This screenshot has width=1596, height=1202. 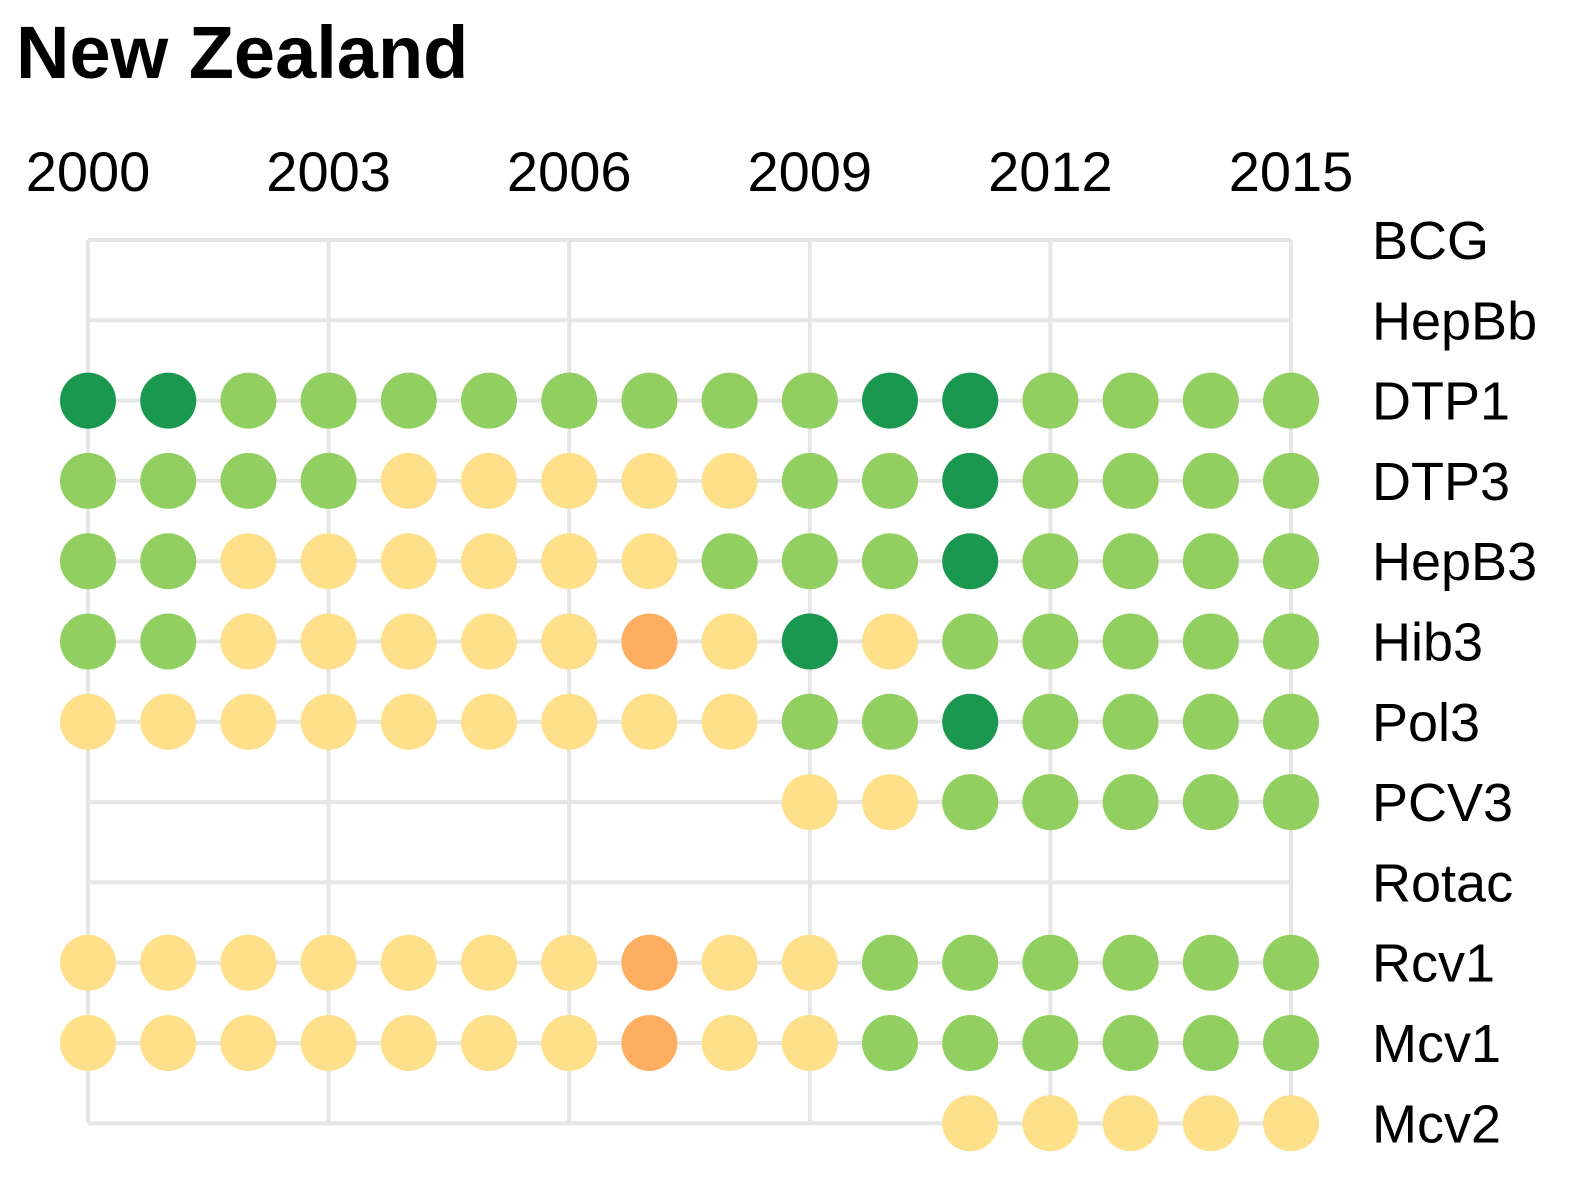 I want to click on dot-dtp3-2013, so click(x=1130, y=480).